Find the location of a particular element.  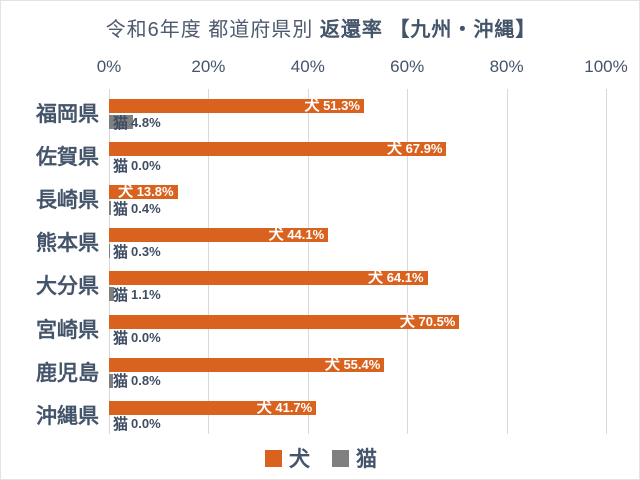

cat-value-label: 猫 4.8% is located at coordinates (137, 123).